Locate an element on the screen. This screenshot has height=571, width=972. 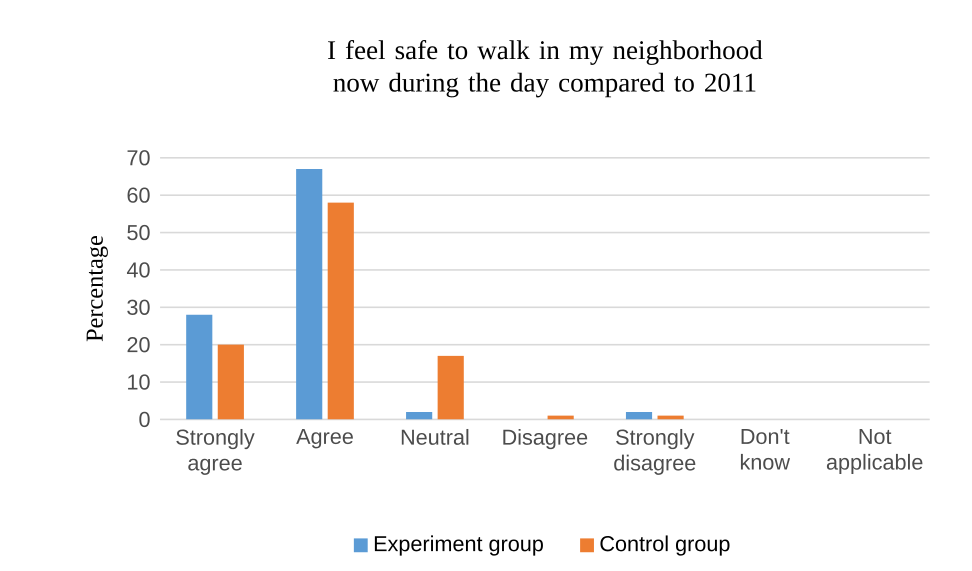
legend-label: Control group is located at coordinates (665, 545).